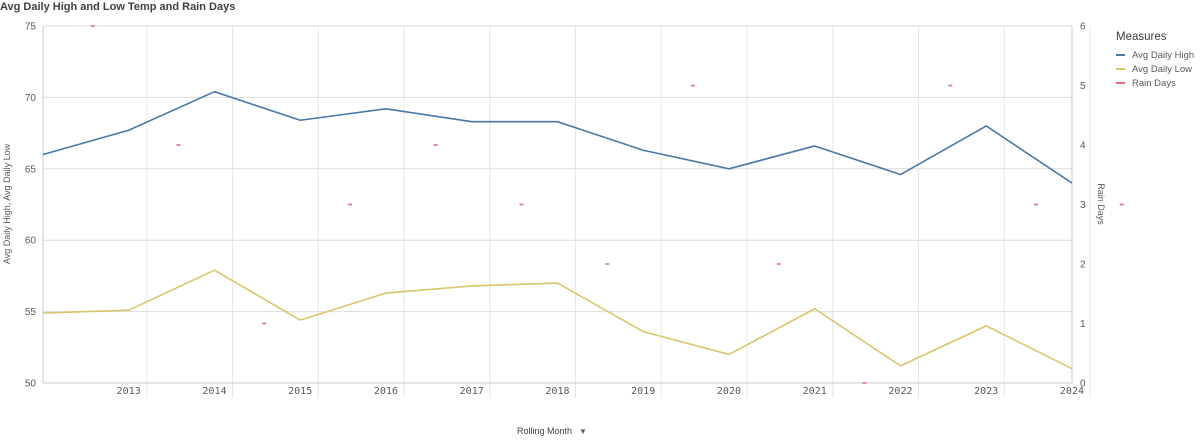 The height and width of the screenshot is (442, 1200). Describe the element at coordinates (31, 169) in the screenshot. I see `y-tick-label-left: 65` at that location.